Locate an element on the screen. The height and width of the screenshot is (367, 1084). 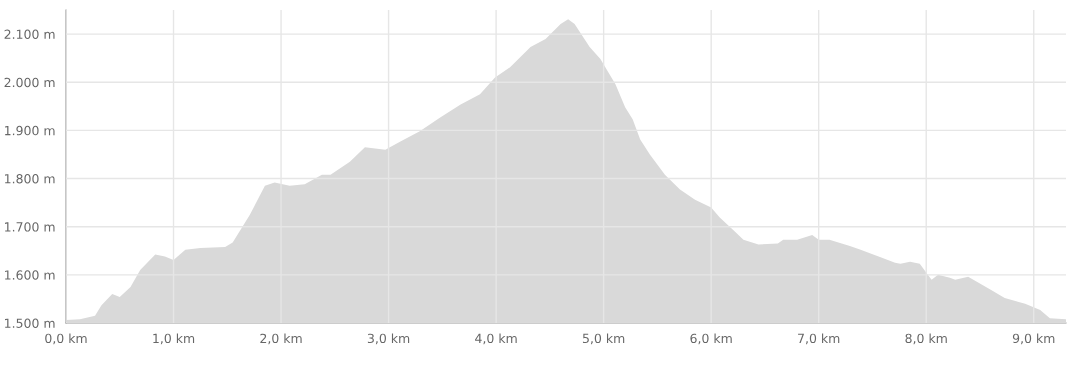
x-tick-label: 8,0 km is located at coordinates (926, 339).